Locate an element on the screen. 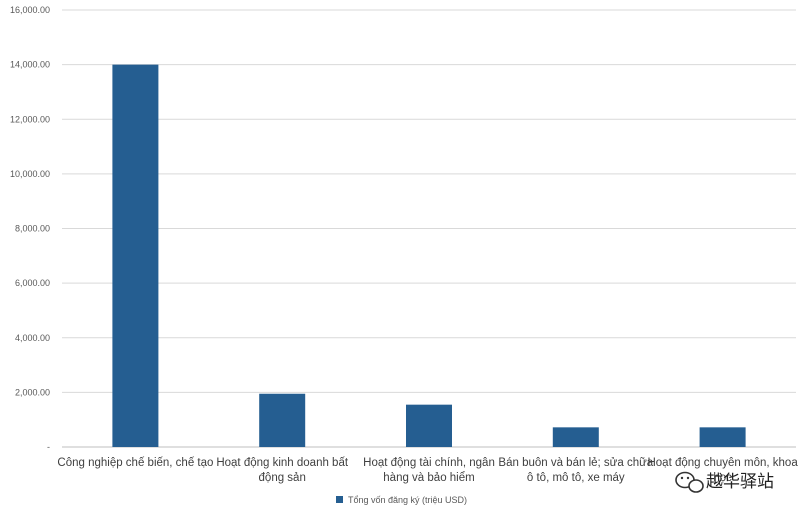 The width and height of the screenshot is (808, 513). x-category-label-line: ô tô, mô tô, xe máy is located at coordinates (576, 478).